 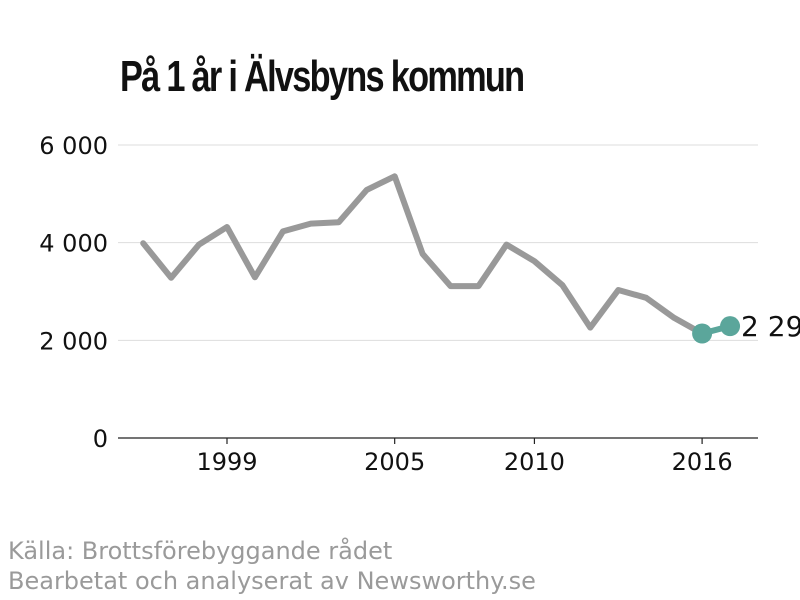 What do you see at coordinates (770, 326) in the screenshot?
I see `end-value-label: 2 29` at bounding box center [770, 326].